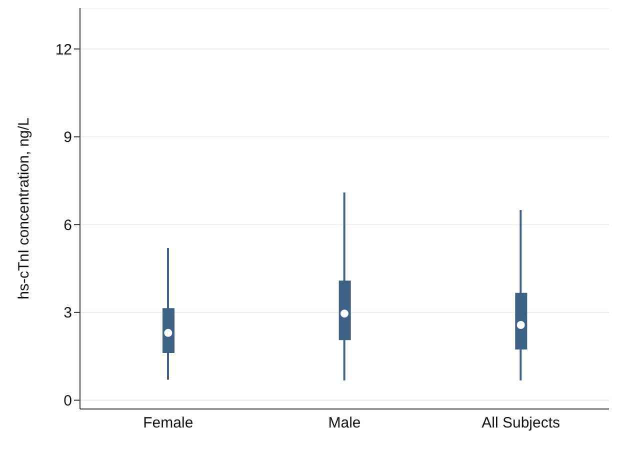 This screenshot has width=621, height=449. Describe the element at coordinates (344, 423) in the screenshot. I see `x-tick-label: Male` at that location.